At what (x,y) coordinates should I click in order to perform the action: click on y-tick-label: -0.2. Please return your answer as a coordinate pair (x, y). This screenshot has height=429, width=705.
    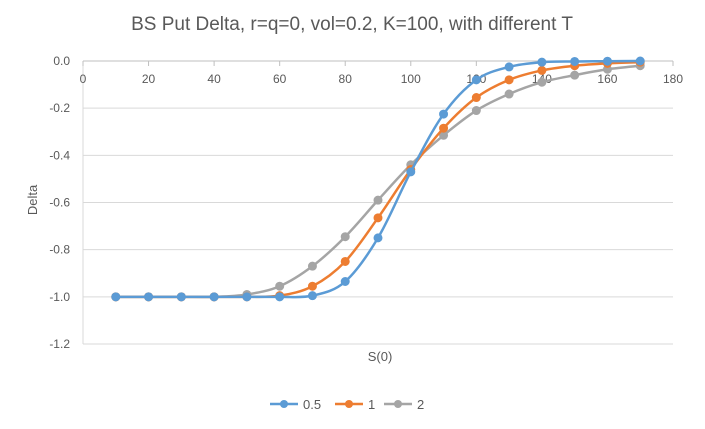
    Looking at the image, I should click on (59, 108).